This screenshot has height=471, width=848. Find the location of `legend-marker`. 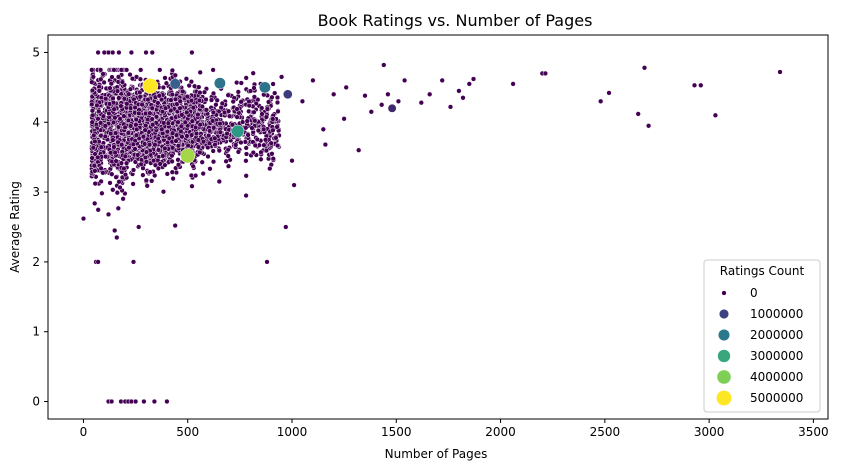

legend-marker is located at coordinates (724, 293).